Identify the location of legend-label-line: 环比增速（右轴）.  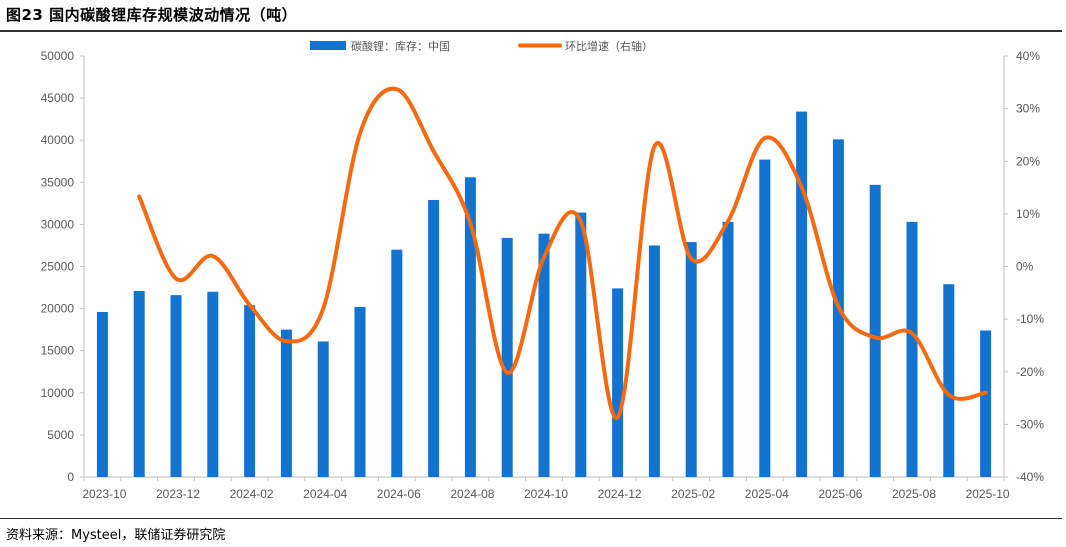
(609, 46).